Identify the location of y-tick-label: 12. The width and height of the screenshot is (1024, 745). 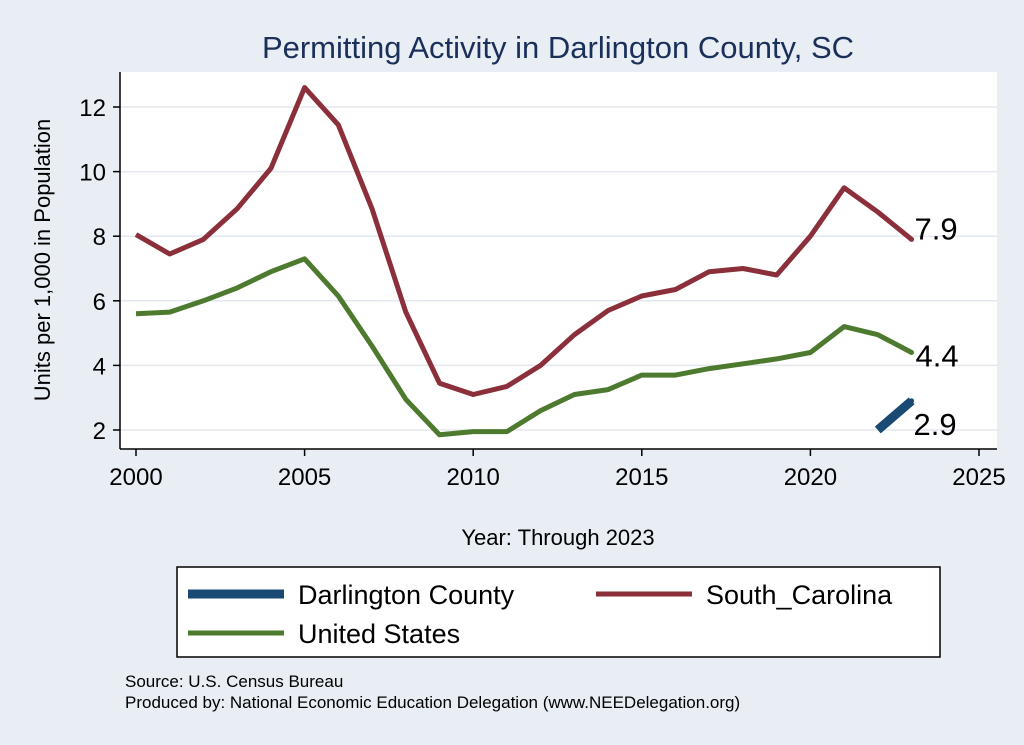
(92, 108).